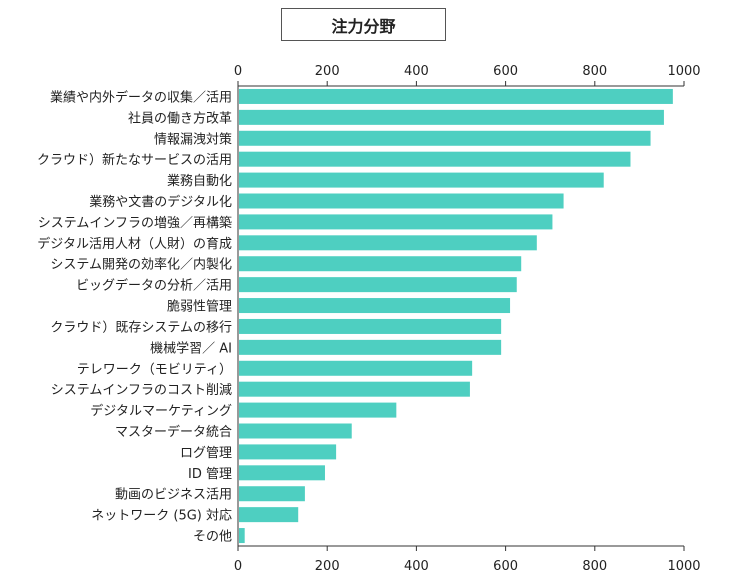  What do you see at coordinates (161, 411) in the screenshot?
I see `category-label: デジタルマーケティング` at bounding box center [161, 411].